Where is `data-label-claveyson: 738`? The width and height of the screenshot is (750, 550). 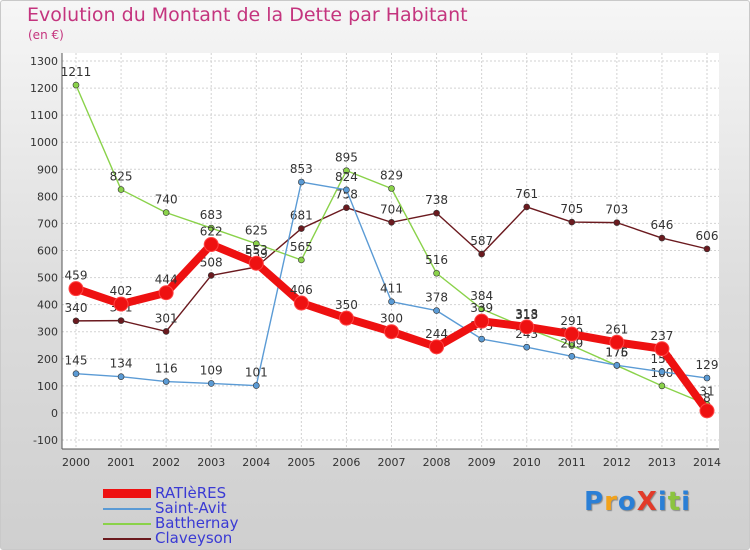 data-label-claveyson: 738 is located at coordinates (436, 200).